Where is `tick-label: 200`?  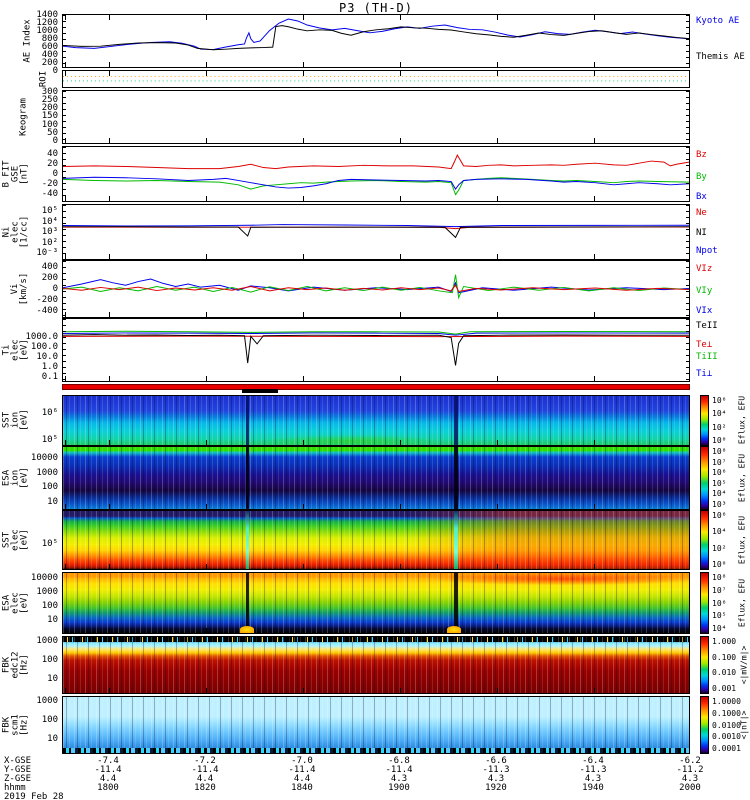
tick-label: 200 is located at coordinates (49, 108).